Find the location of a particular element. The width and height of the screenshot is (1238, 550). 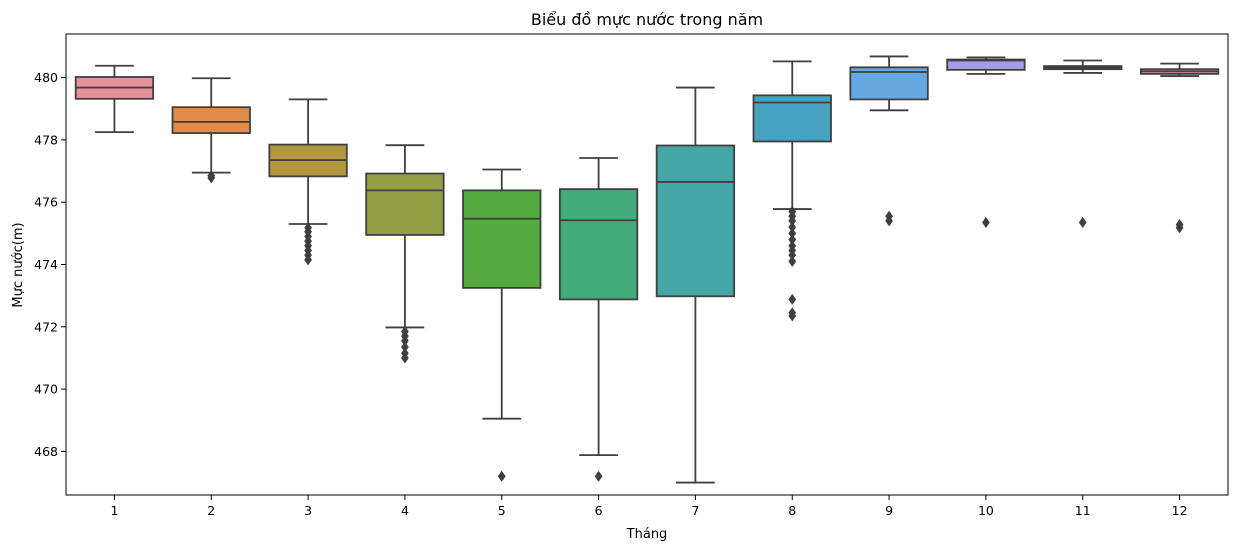

x-tick-label: 6 is located at coordinates (599, 510).